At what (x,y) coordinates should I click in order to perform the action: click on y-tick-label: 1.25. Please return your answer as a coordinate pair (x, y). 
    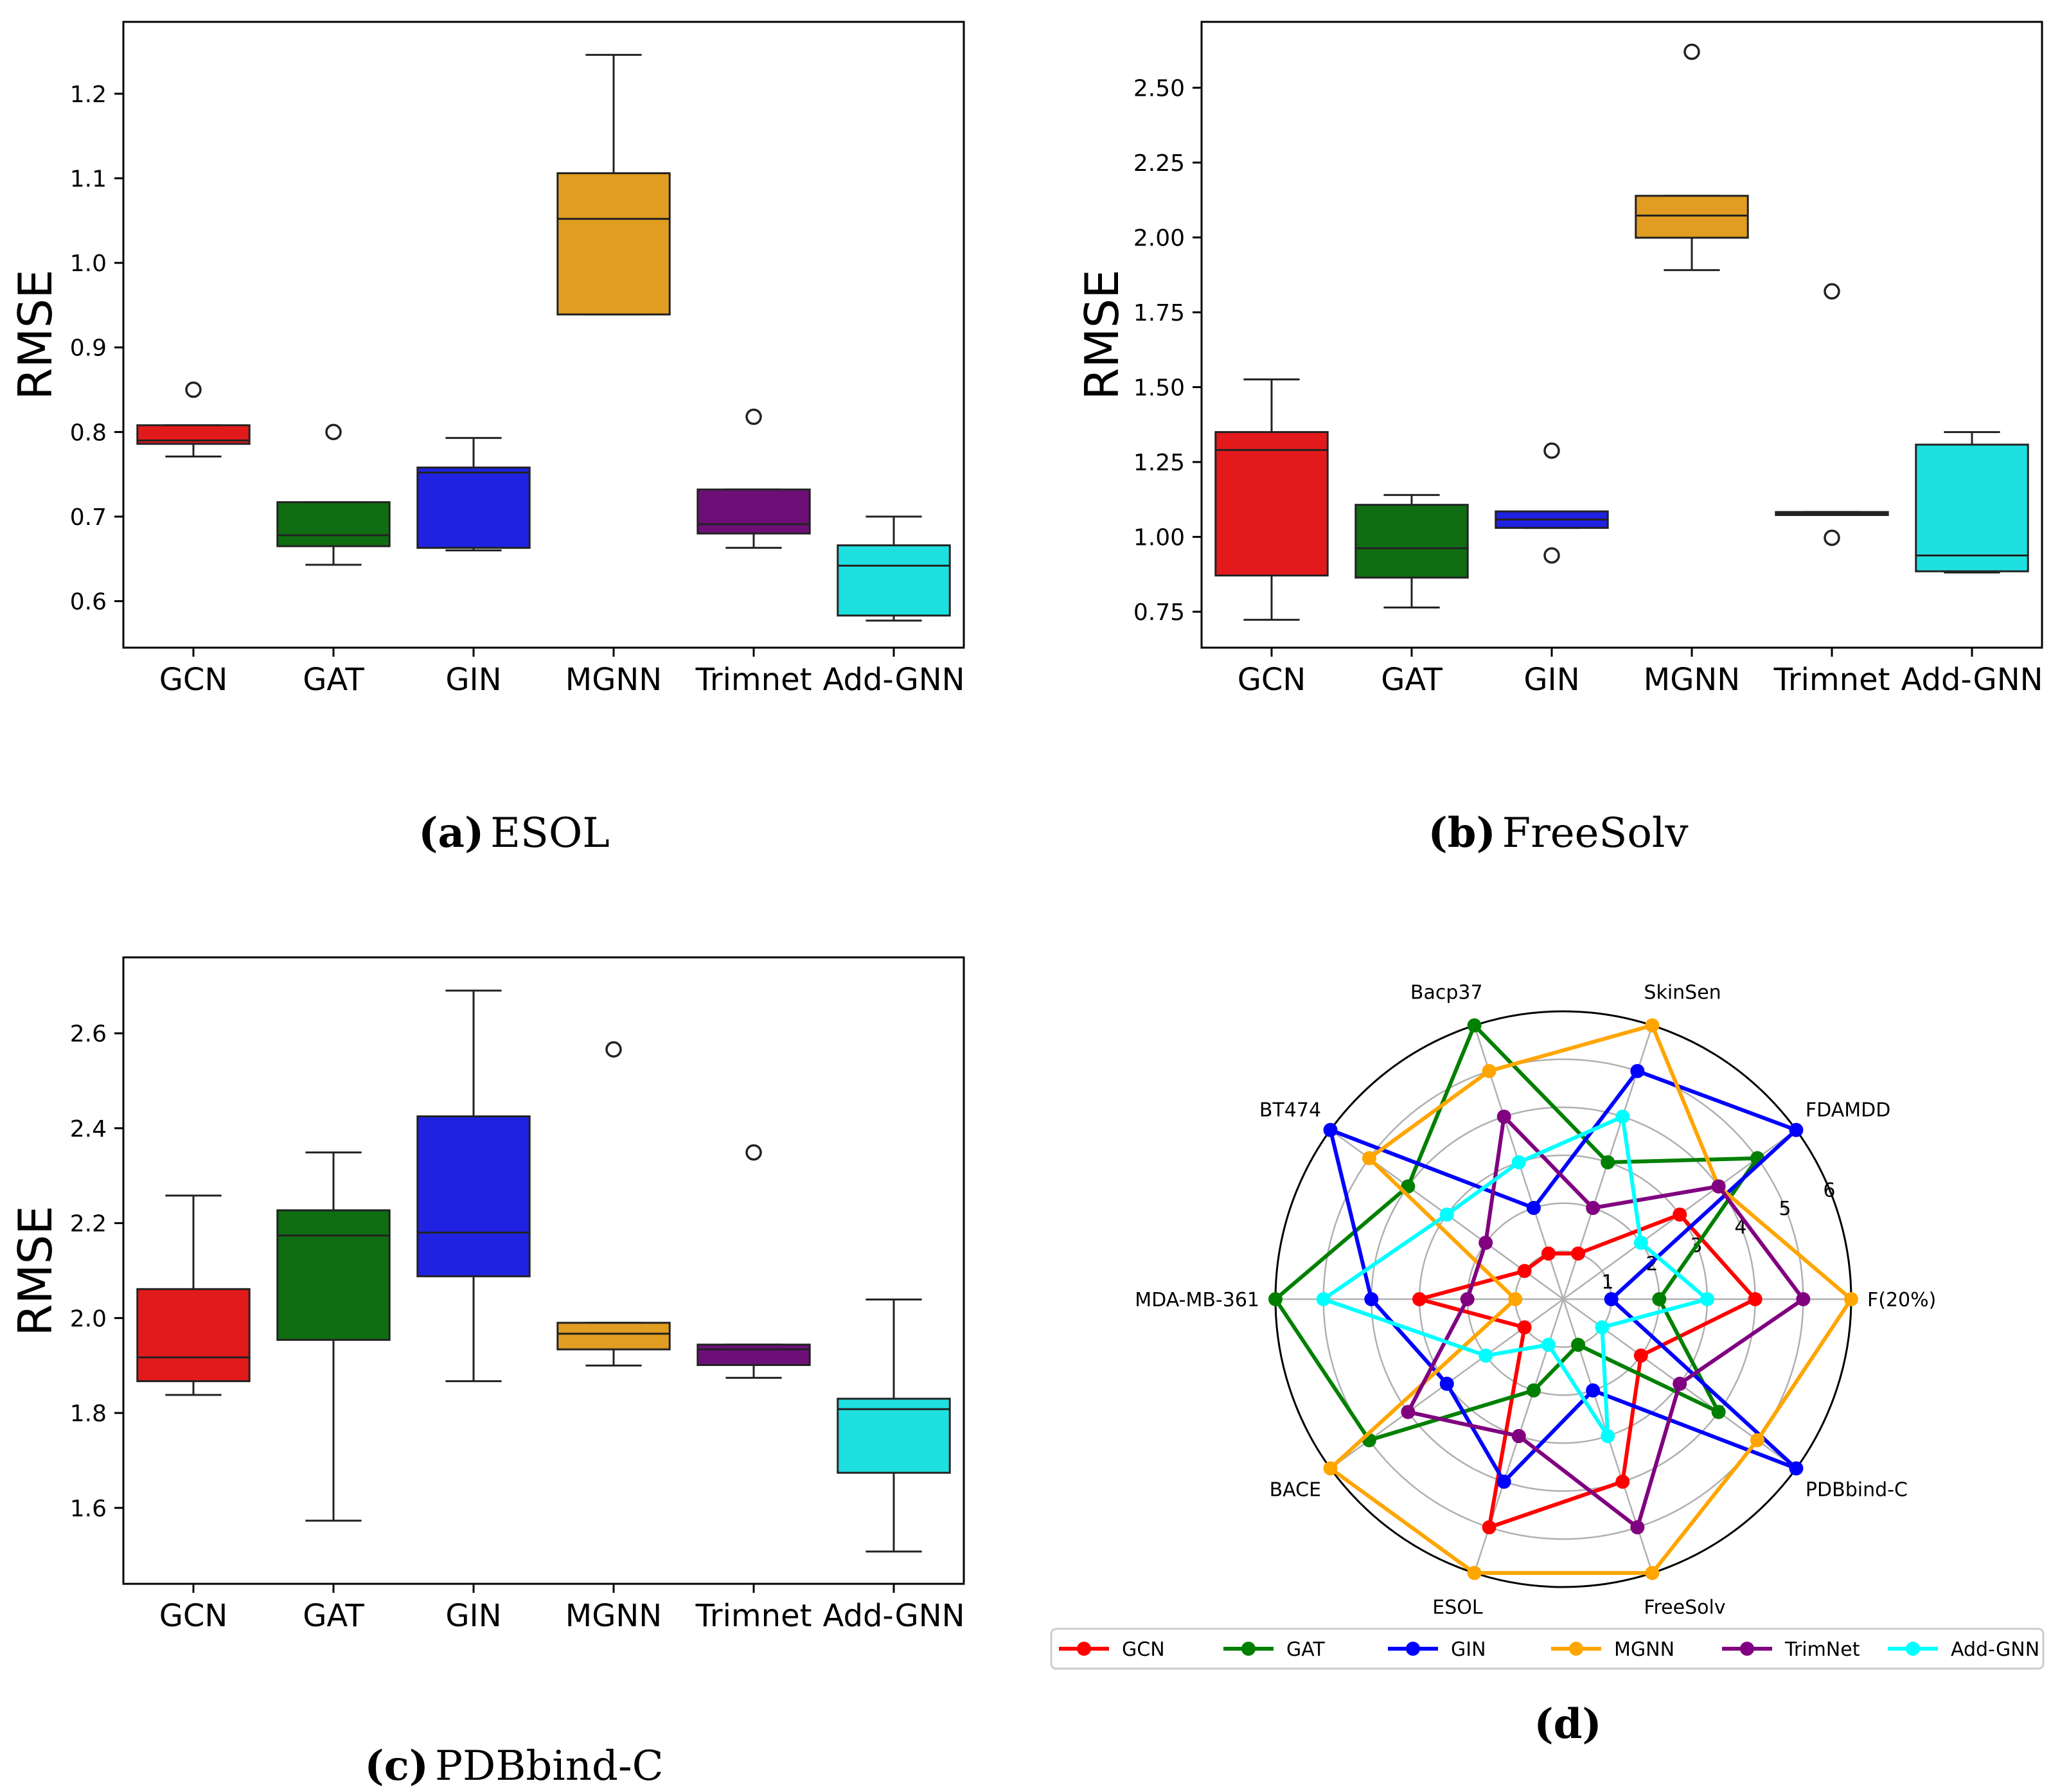
    Looking at the image, I should click on (1159, 463).